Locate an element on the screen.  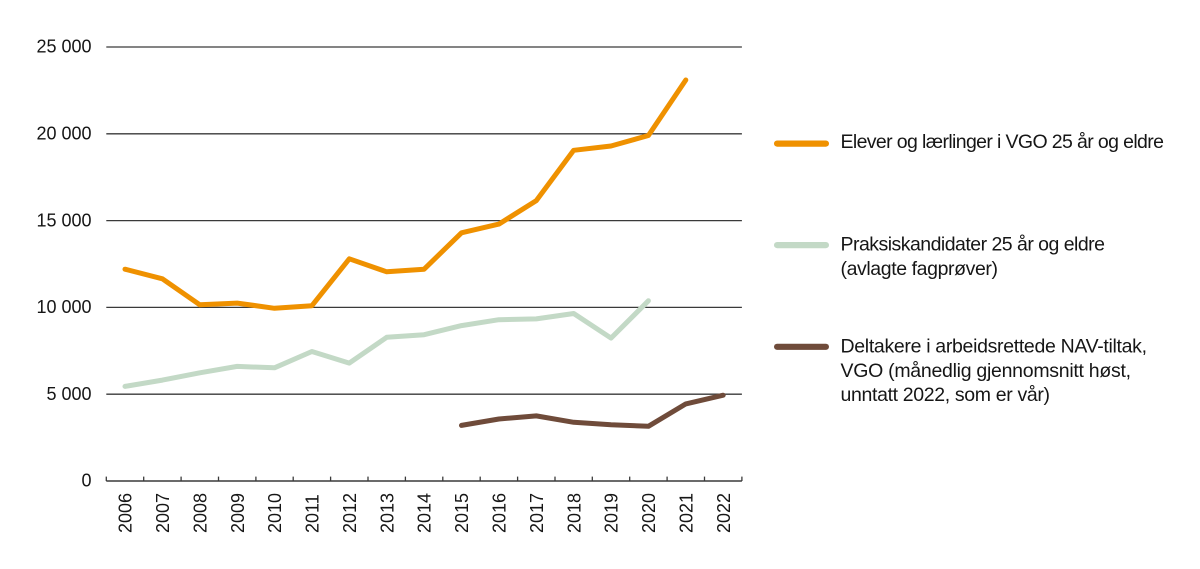
svg-text: 2020 is located at coordinates (649, 513).